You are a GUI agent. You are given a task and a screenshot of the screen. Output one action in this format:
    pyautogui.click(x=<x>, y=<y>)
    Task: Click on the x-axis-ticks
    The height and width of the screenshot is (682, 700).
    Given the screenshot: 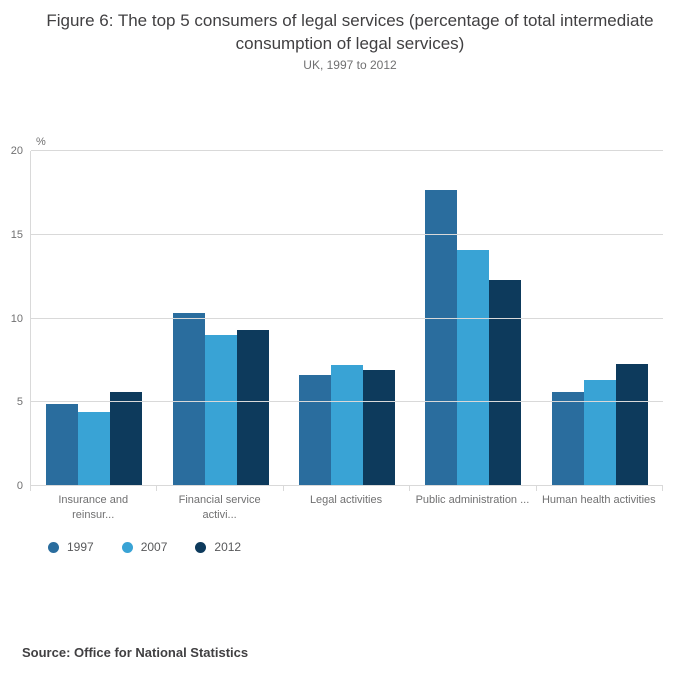 What is the action you would take?
    pyautogui.click(x=346, y=488)
    